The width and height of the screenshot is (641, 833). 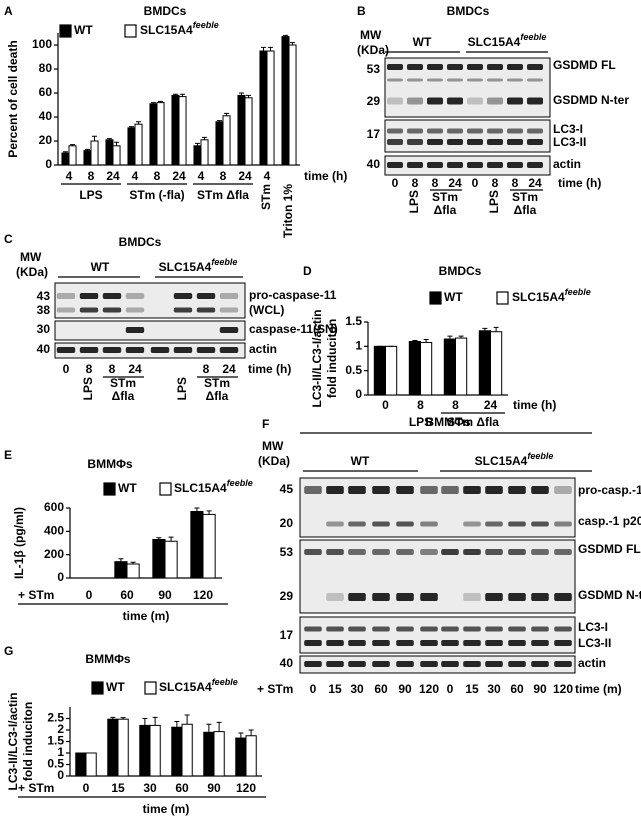 I want to click on y-tick-label: 100, so click(x=42, y=44).